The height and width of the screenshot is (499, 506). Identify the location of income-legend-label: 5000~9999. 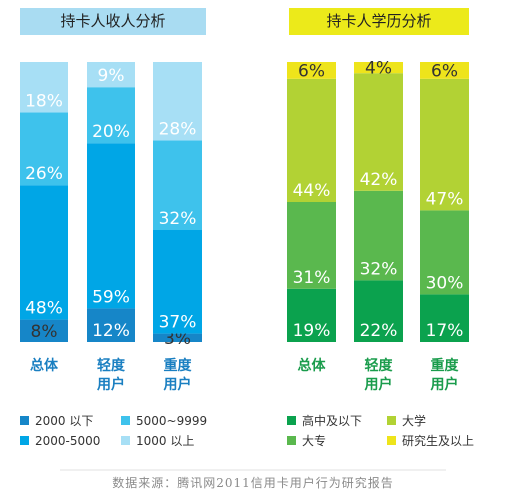
(172, 421).